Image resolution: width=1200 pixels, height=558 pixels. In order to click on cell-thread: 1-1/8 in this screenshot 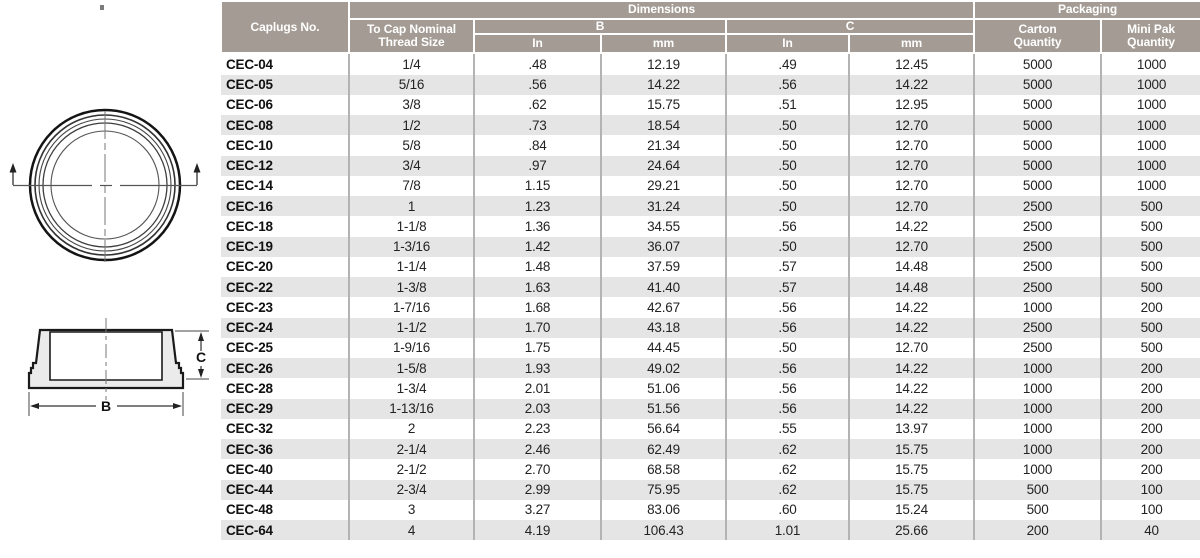, I will do `click(412, 226)`.